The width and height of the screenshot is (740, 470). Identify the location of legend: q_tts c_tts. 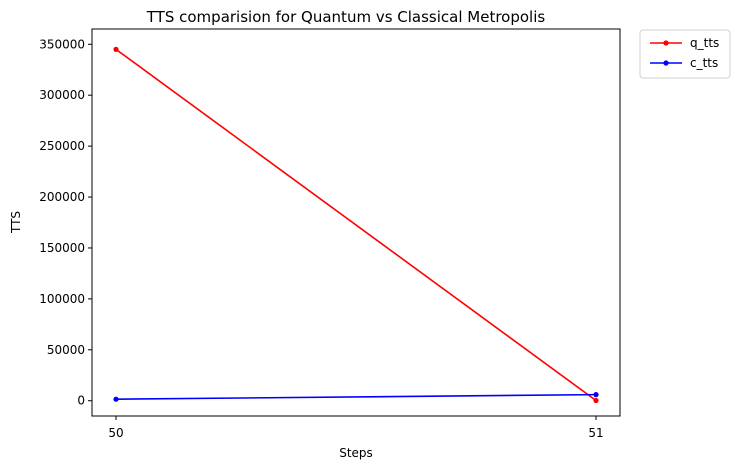
(685, 54).